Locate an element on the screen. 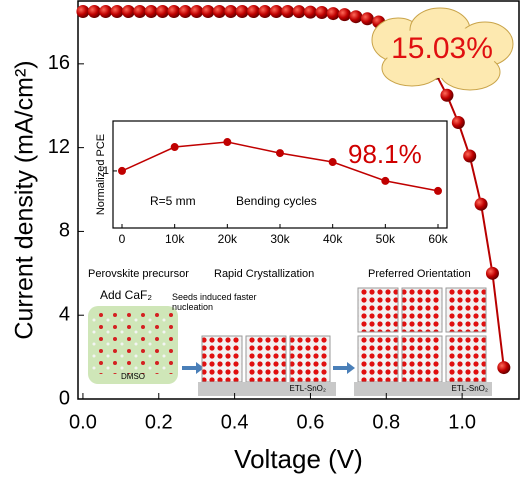 The width and height of the screenshot is (520, 484). annotation: 15.03% is located at coordinates (442, 48).